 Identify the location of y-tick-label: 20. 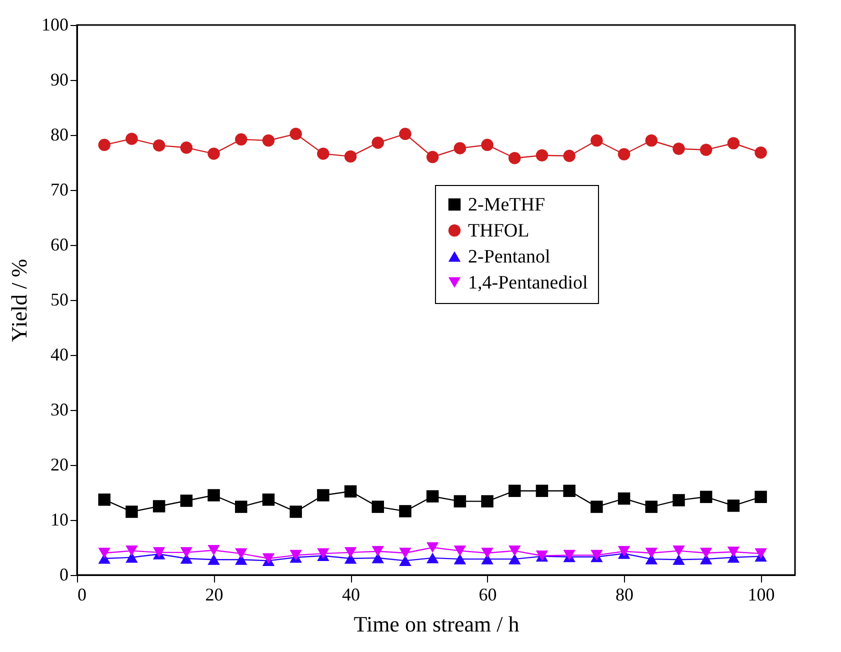
(59, 464).